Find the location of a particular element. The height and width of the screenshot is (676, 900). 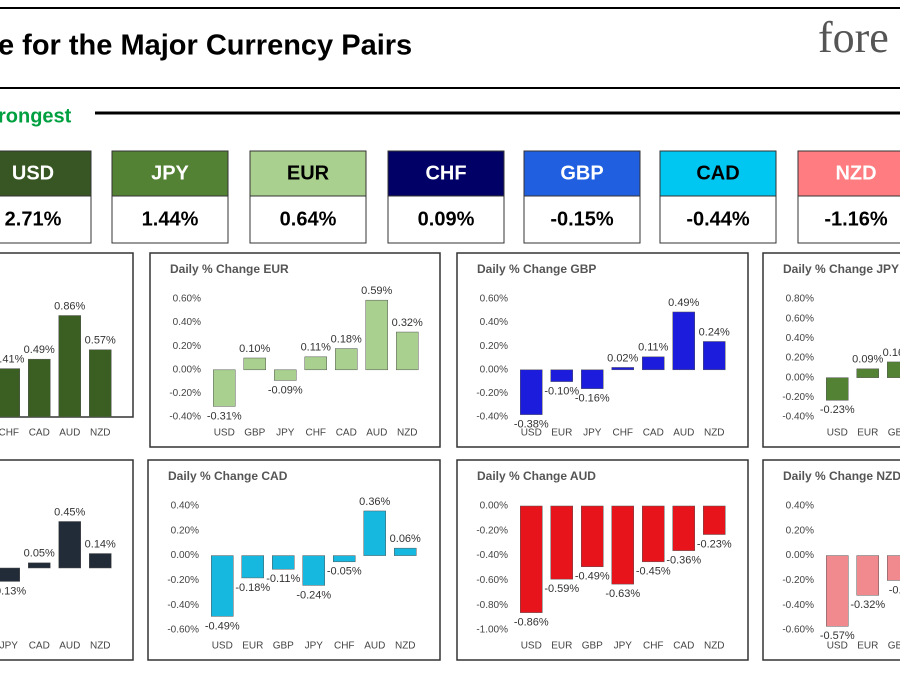

logo: fore is located at coordinates (853, 37).